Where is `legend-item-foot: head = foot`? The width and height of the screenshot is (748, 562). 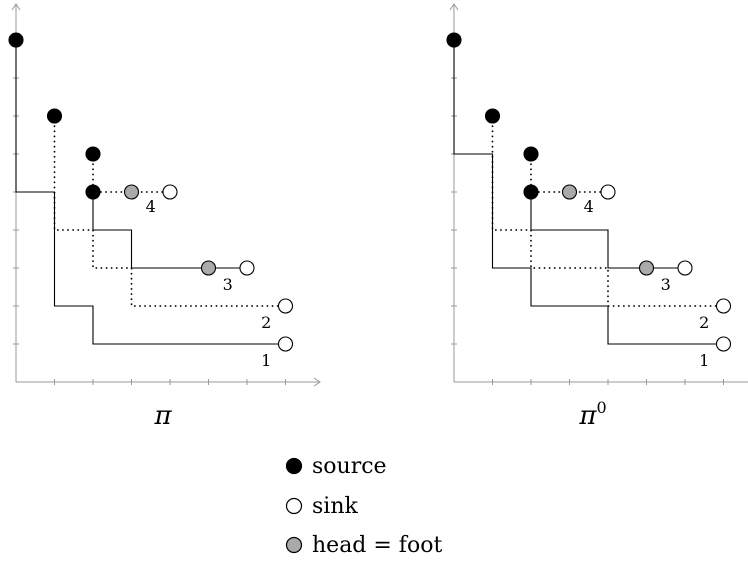 legend-item-foot: head = foot is located at coordinates (363, 545).